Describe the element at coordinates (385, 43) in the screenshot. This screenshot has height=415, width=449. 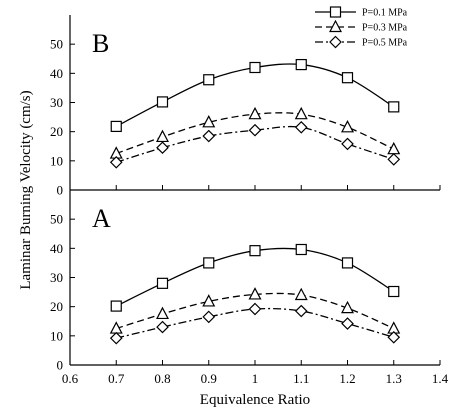
I see `legend-label: P=0.5 MPa` at that location.